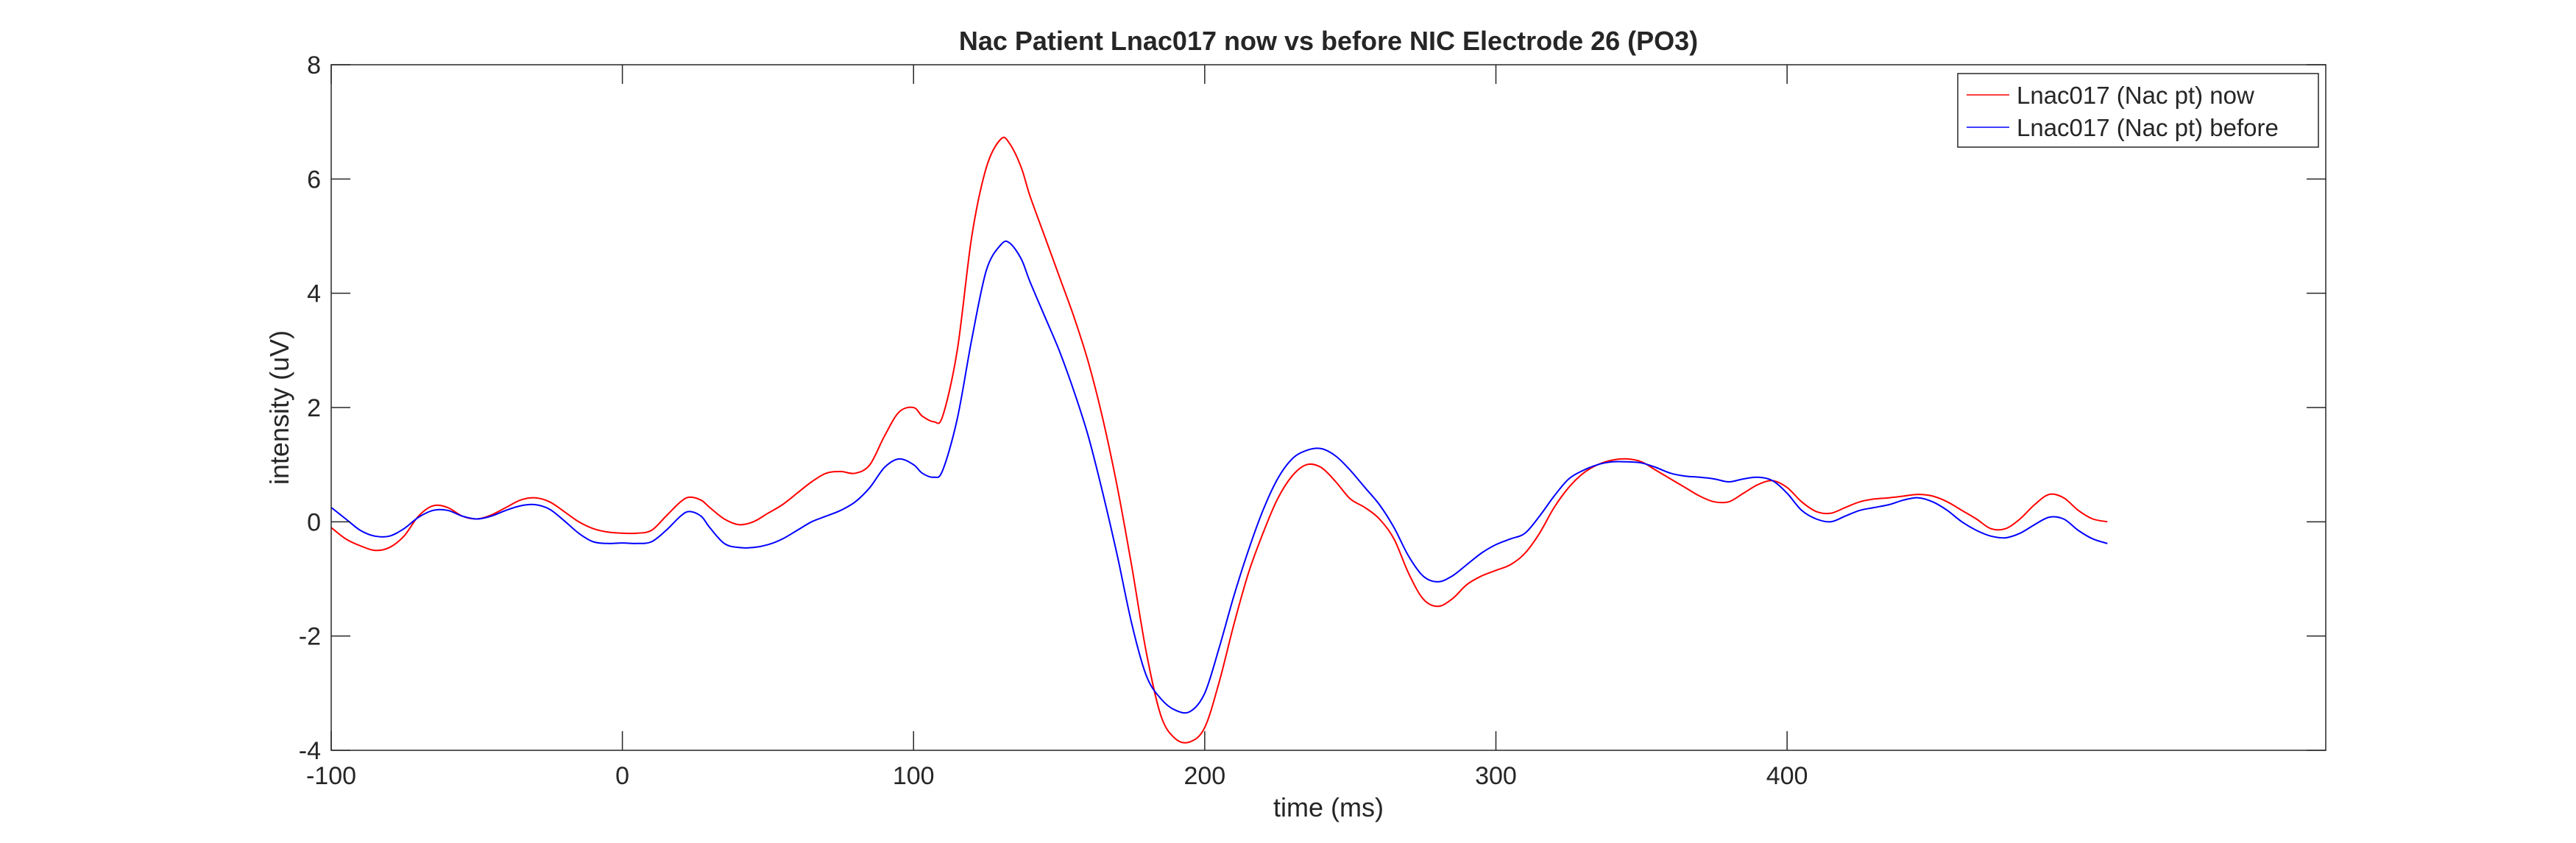 This screenshot has height=843, width=2576. I want to click on y-tick-label: 2, so click(314, 408).